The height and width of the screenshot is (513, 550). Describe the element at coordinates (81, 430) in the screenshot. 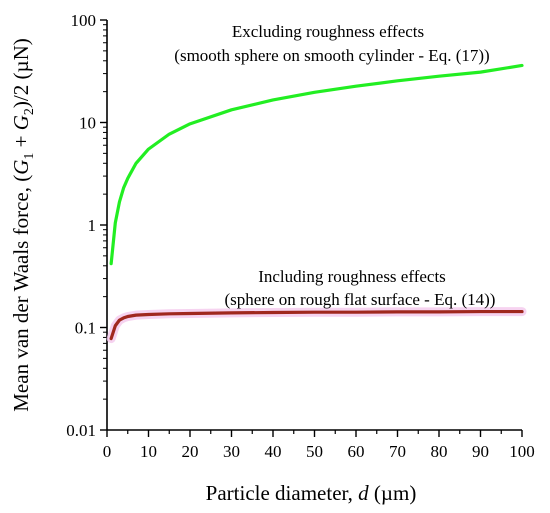

I see `y-tick-label: 0.01` at that location.